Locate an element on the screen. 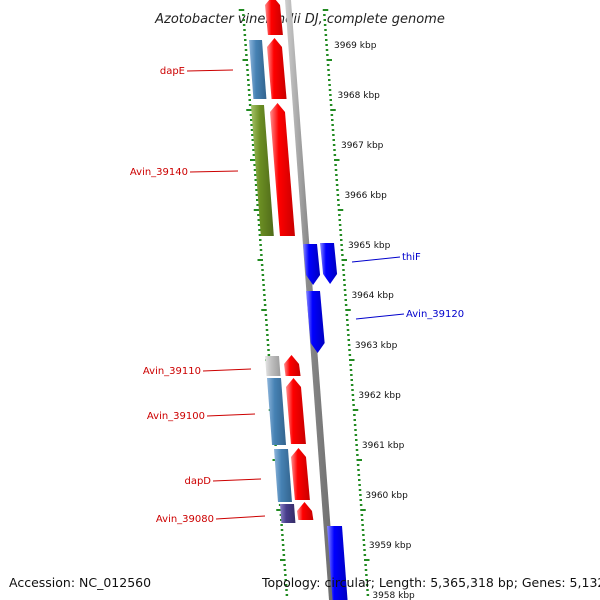  gene-label: Avin_39120 is located at coordinates (435, 314).